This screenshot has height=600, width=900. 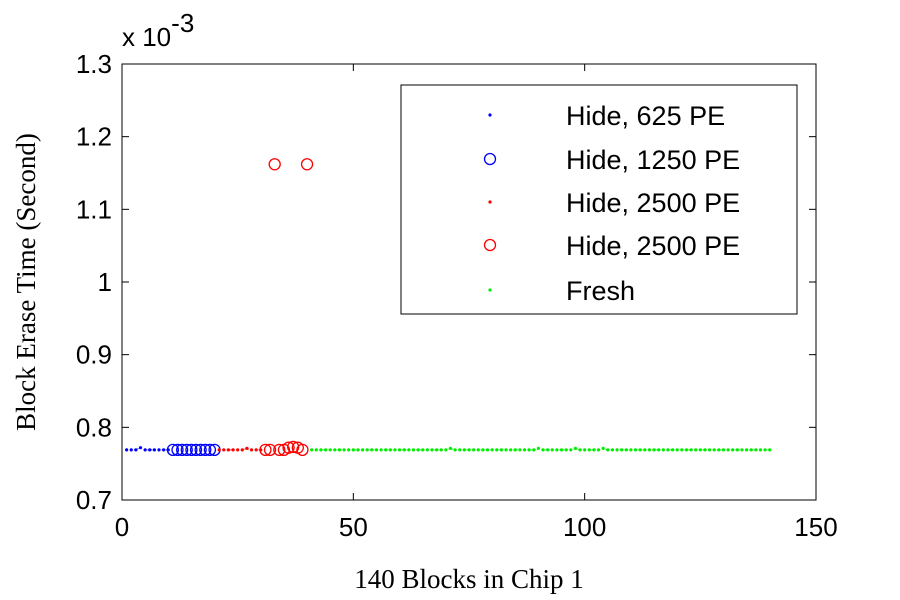 What do you see at coordinates (584, 527) in the screenshot?
I see `x-tick-label: 100` at bounding box center [584, 527].